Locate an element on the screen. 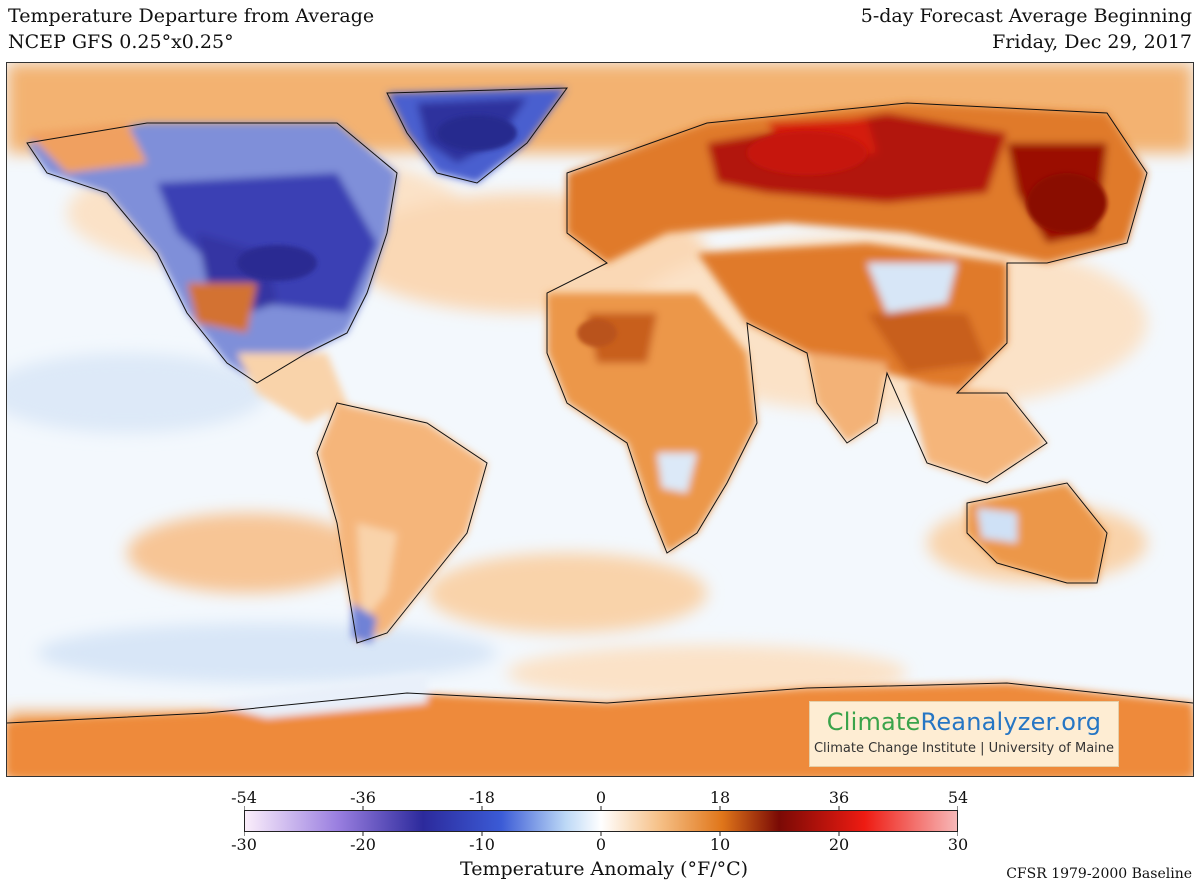 This screenshot has height=893, width=1200. forecast-date: Friday, Dec 29, 2017 is located at coordinates (1092, 42).